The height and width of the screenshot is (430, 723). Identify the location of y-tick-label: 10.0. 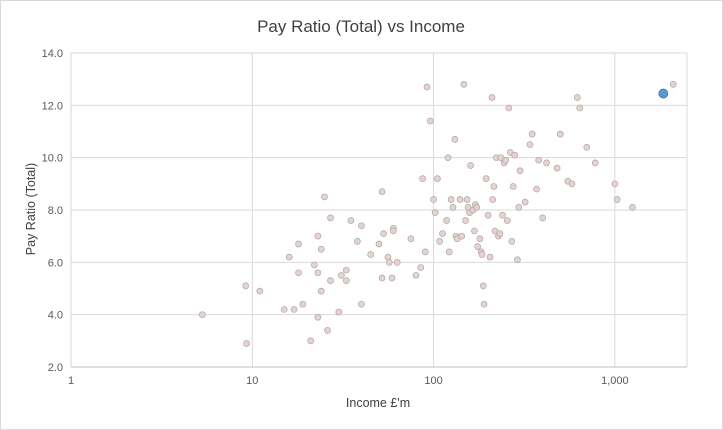
(52, 159).